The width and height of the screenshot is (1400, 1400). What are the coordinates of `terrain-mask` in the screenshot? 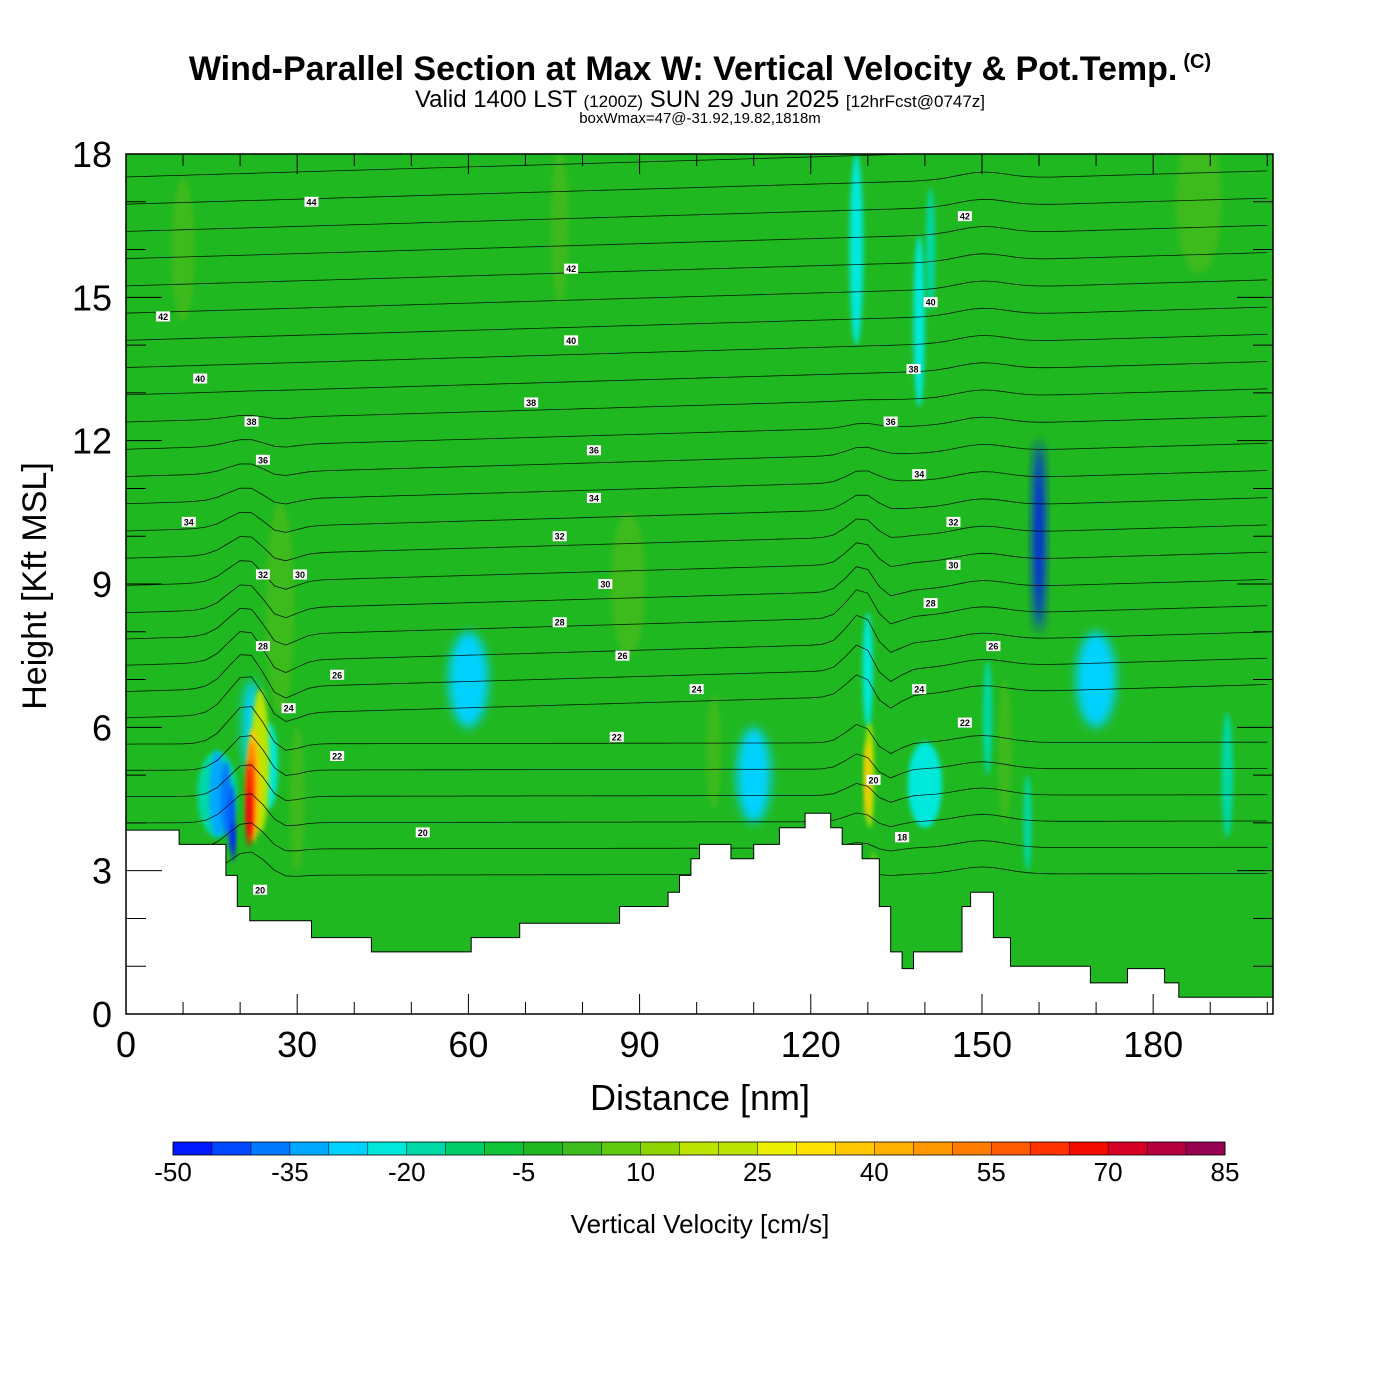 It's located at (699, 913).